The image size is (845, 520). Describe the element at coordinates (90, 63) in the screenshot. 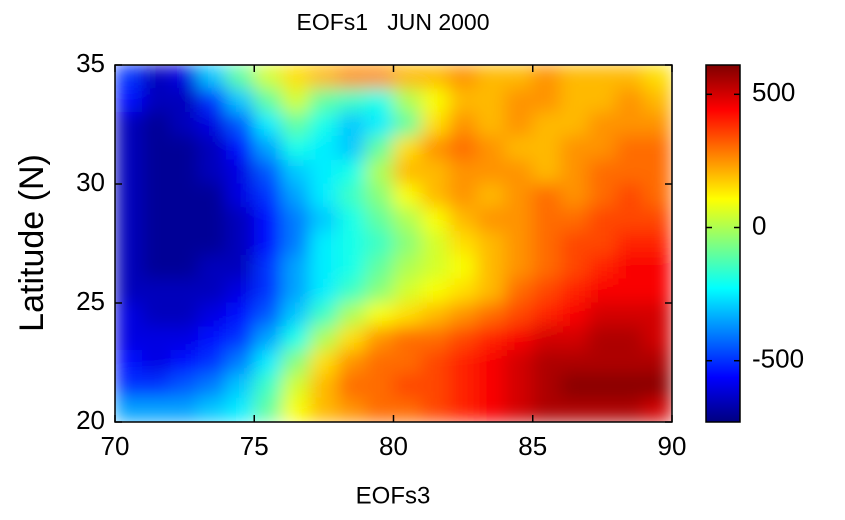

I see `y-tick-label: 35` at that location.